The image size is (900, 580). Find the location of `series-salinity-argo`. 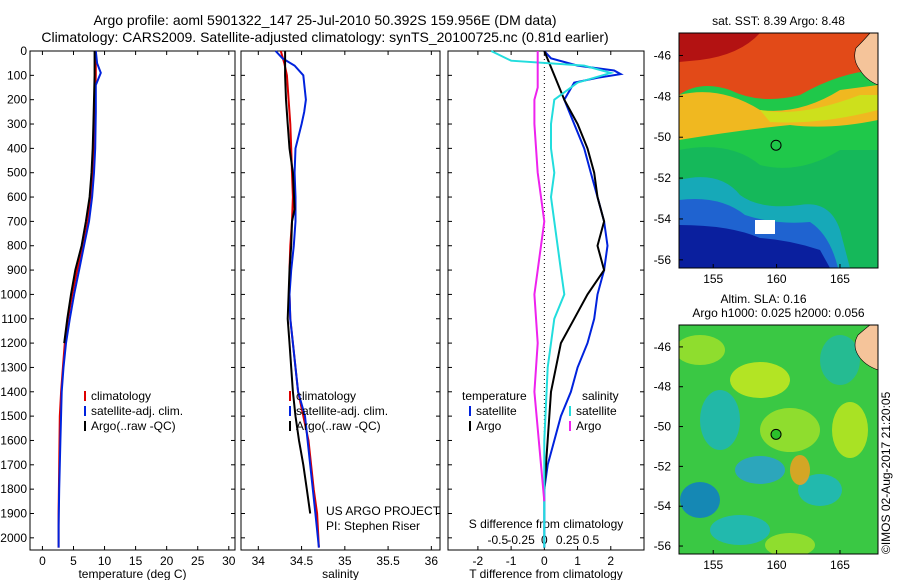

series-salinity-argo is located at coordinates (539, 276).